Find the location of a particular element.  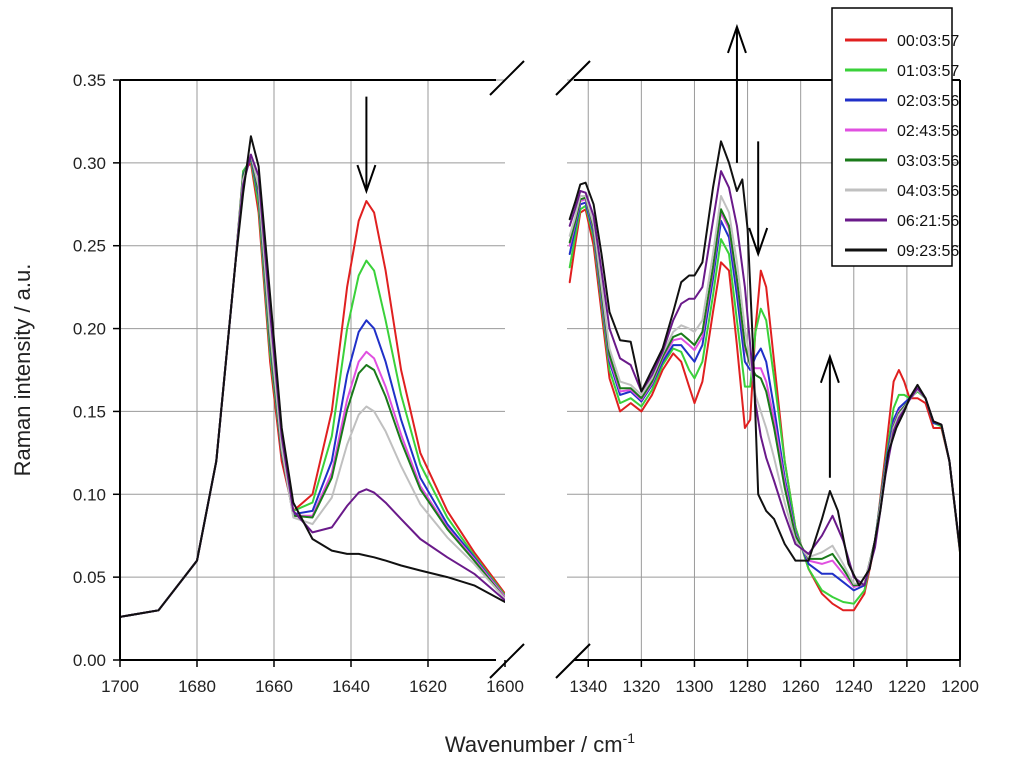

y-tick-labels: 0.00 0.05 0.10 0.15 0.20 0.25 0.30 0.35 is located at coordinates (96, 370).